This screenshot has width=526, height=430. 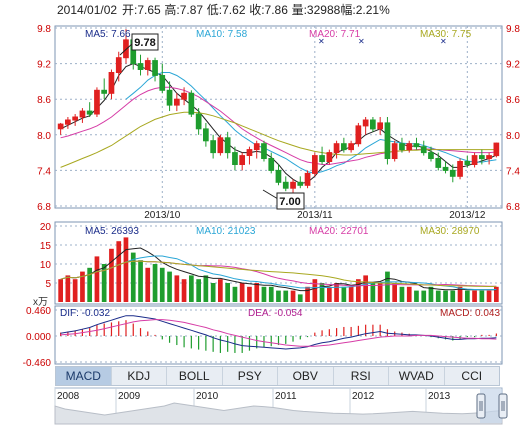 I want to click on header-fields: 开:7.65 高:7.87 低:7.62 收:7.86 量:32988 幅:2.21%, so click(x=256, y=9).